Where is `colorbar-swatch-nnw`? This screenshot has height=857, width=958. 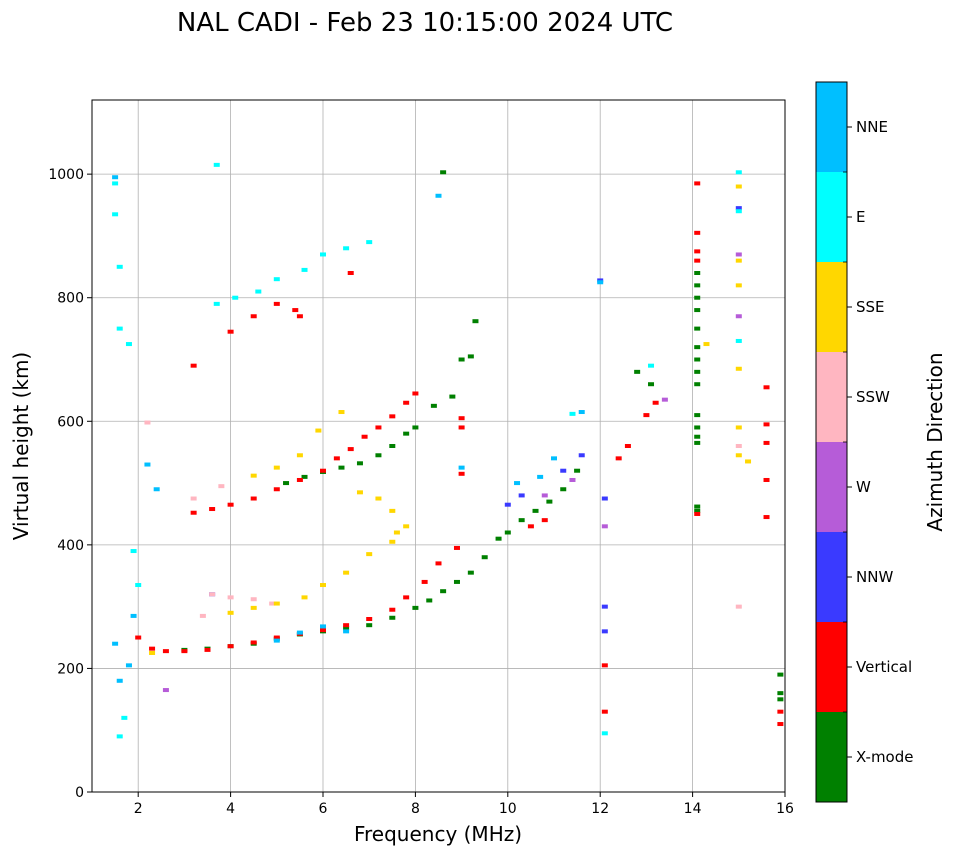
colorbar-swatch-nnw is located at coordinates (831, 577).